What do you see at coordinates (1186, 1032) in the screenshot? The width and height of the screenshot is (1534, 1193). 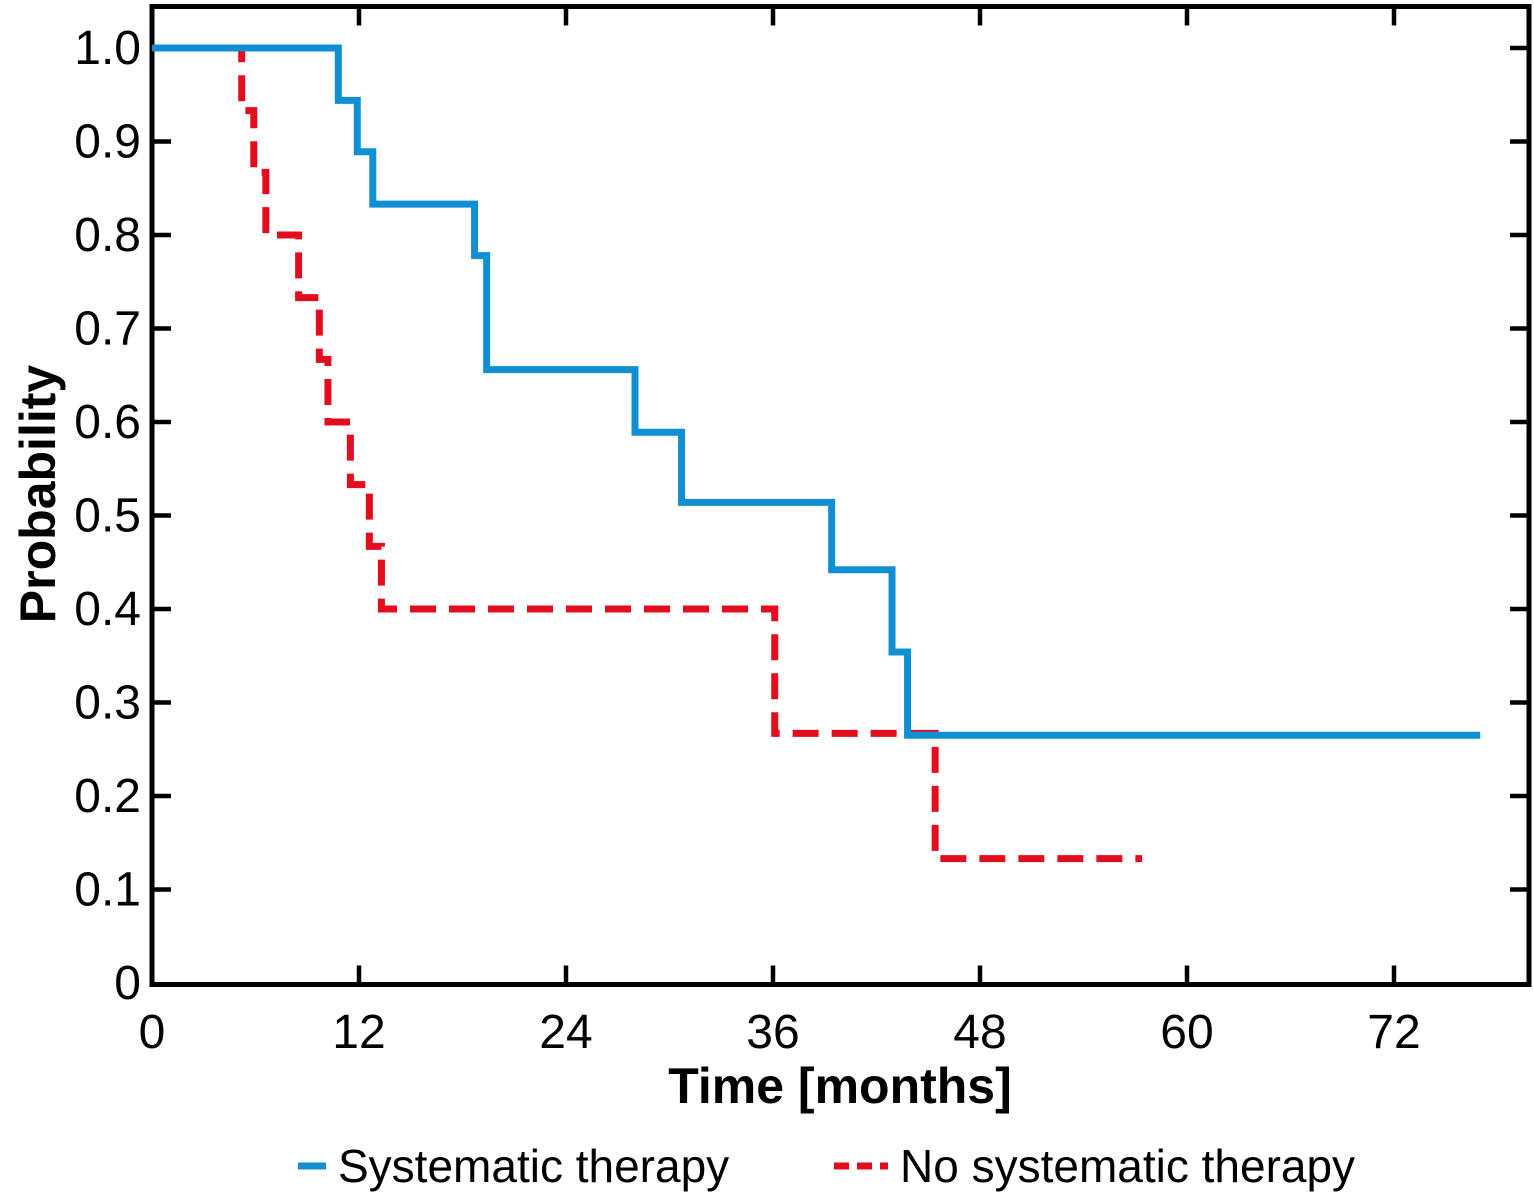 I see `x-tick-label: 60` at bounding box center [1186, 1032].